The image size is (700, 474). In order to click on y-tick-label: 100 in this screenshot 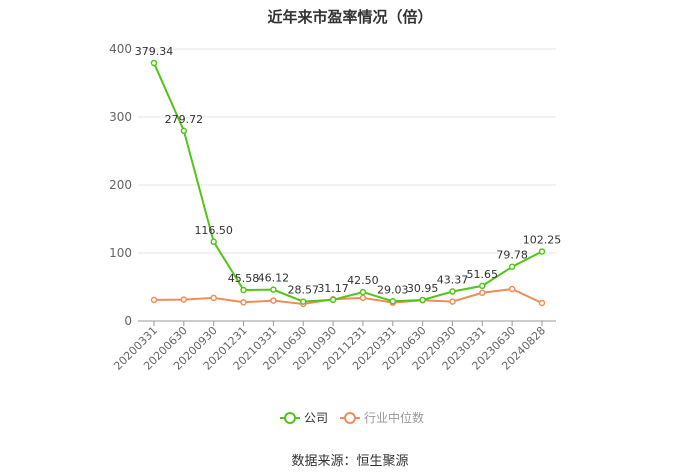, I will do `click(120, 253)`.